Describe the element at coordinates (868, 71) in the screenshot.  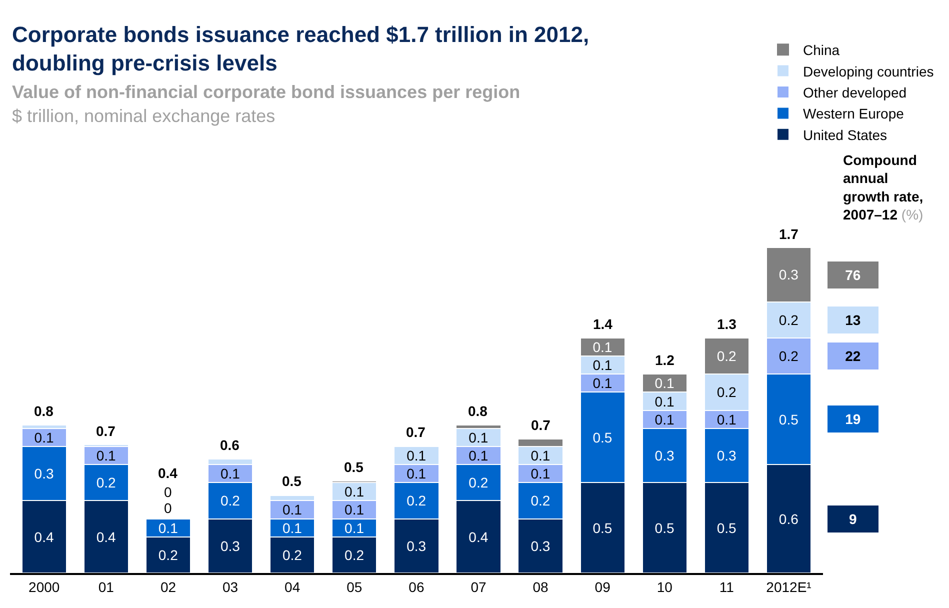
I see `legend-label: Developing countries` at that location.